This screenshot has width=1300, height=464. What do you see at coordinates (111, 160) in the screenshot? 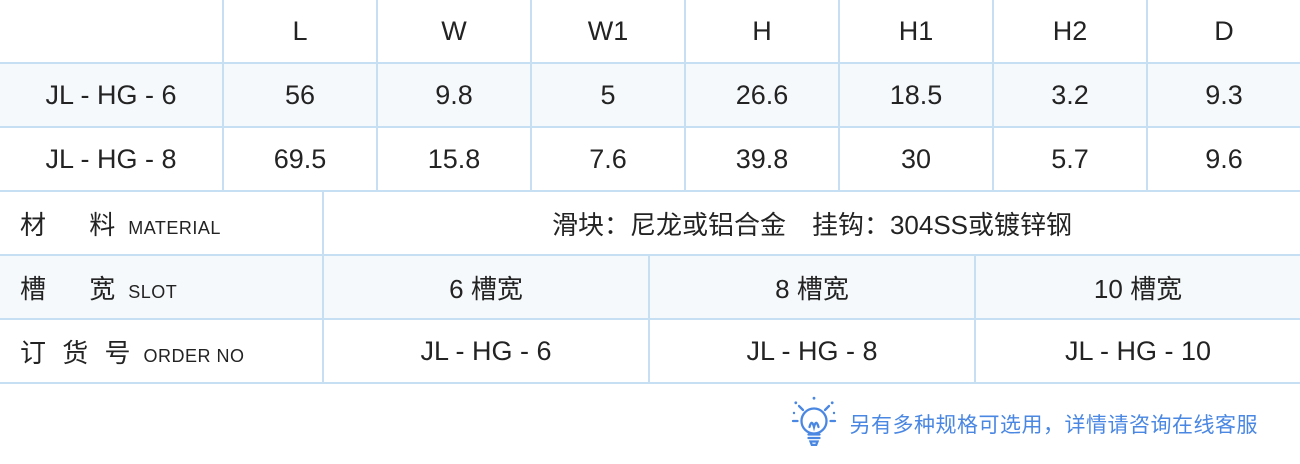
I see `model-label: JL - HG - 8` at bounding box center [111, 160].